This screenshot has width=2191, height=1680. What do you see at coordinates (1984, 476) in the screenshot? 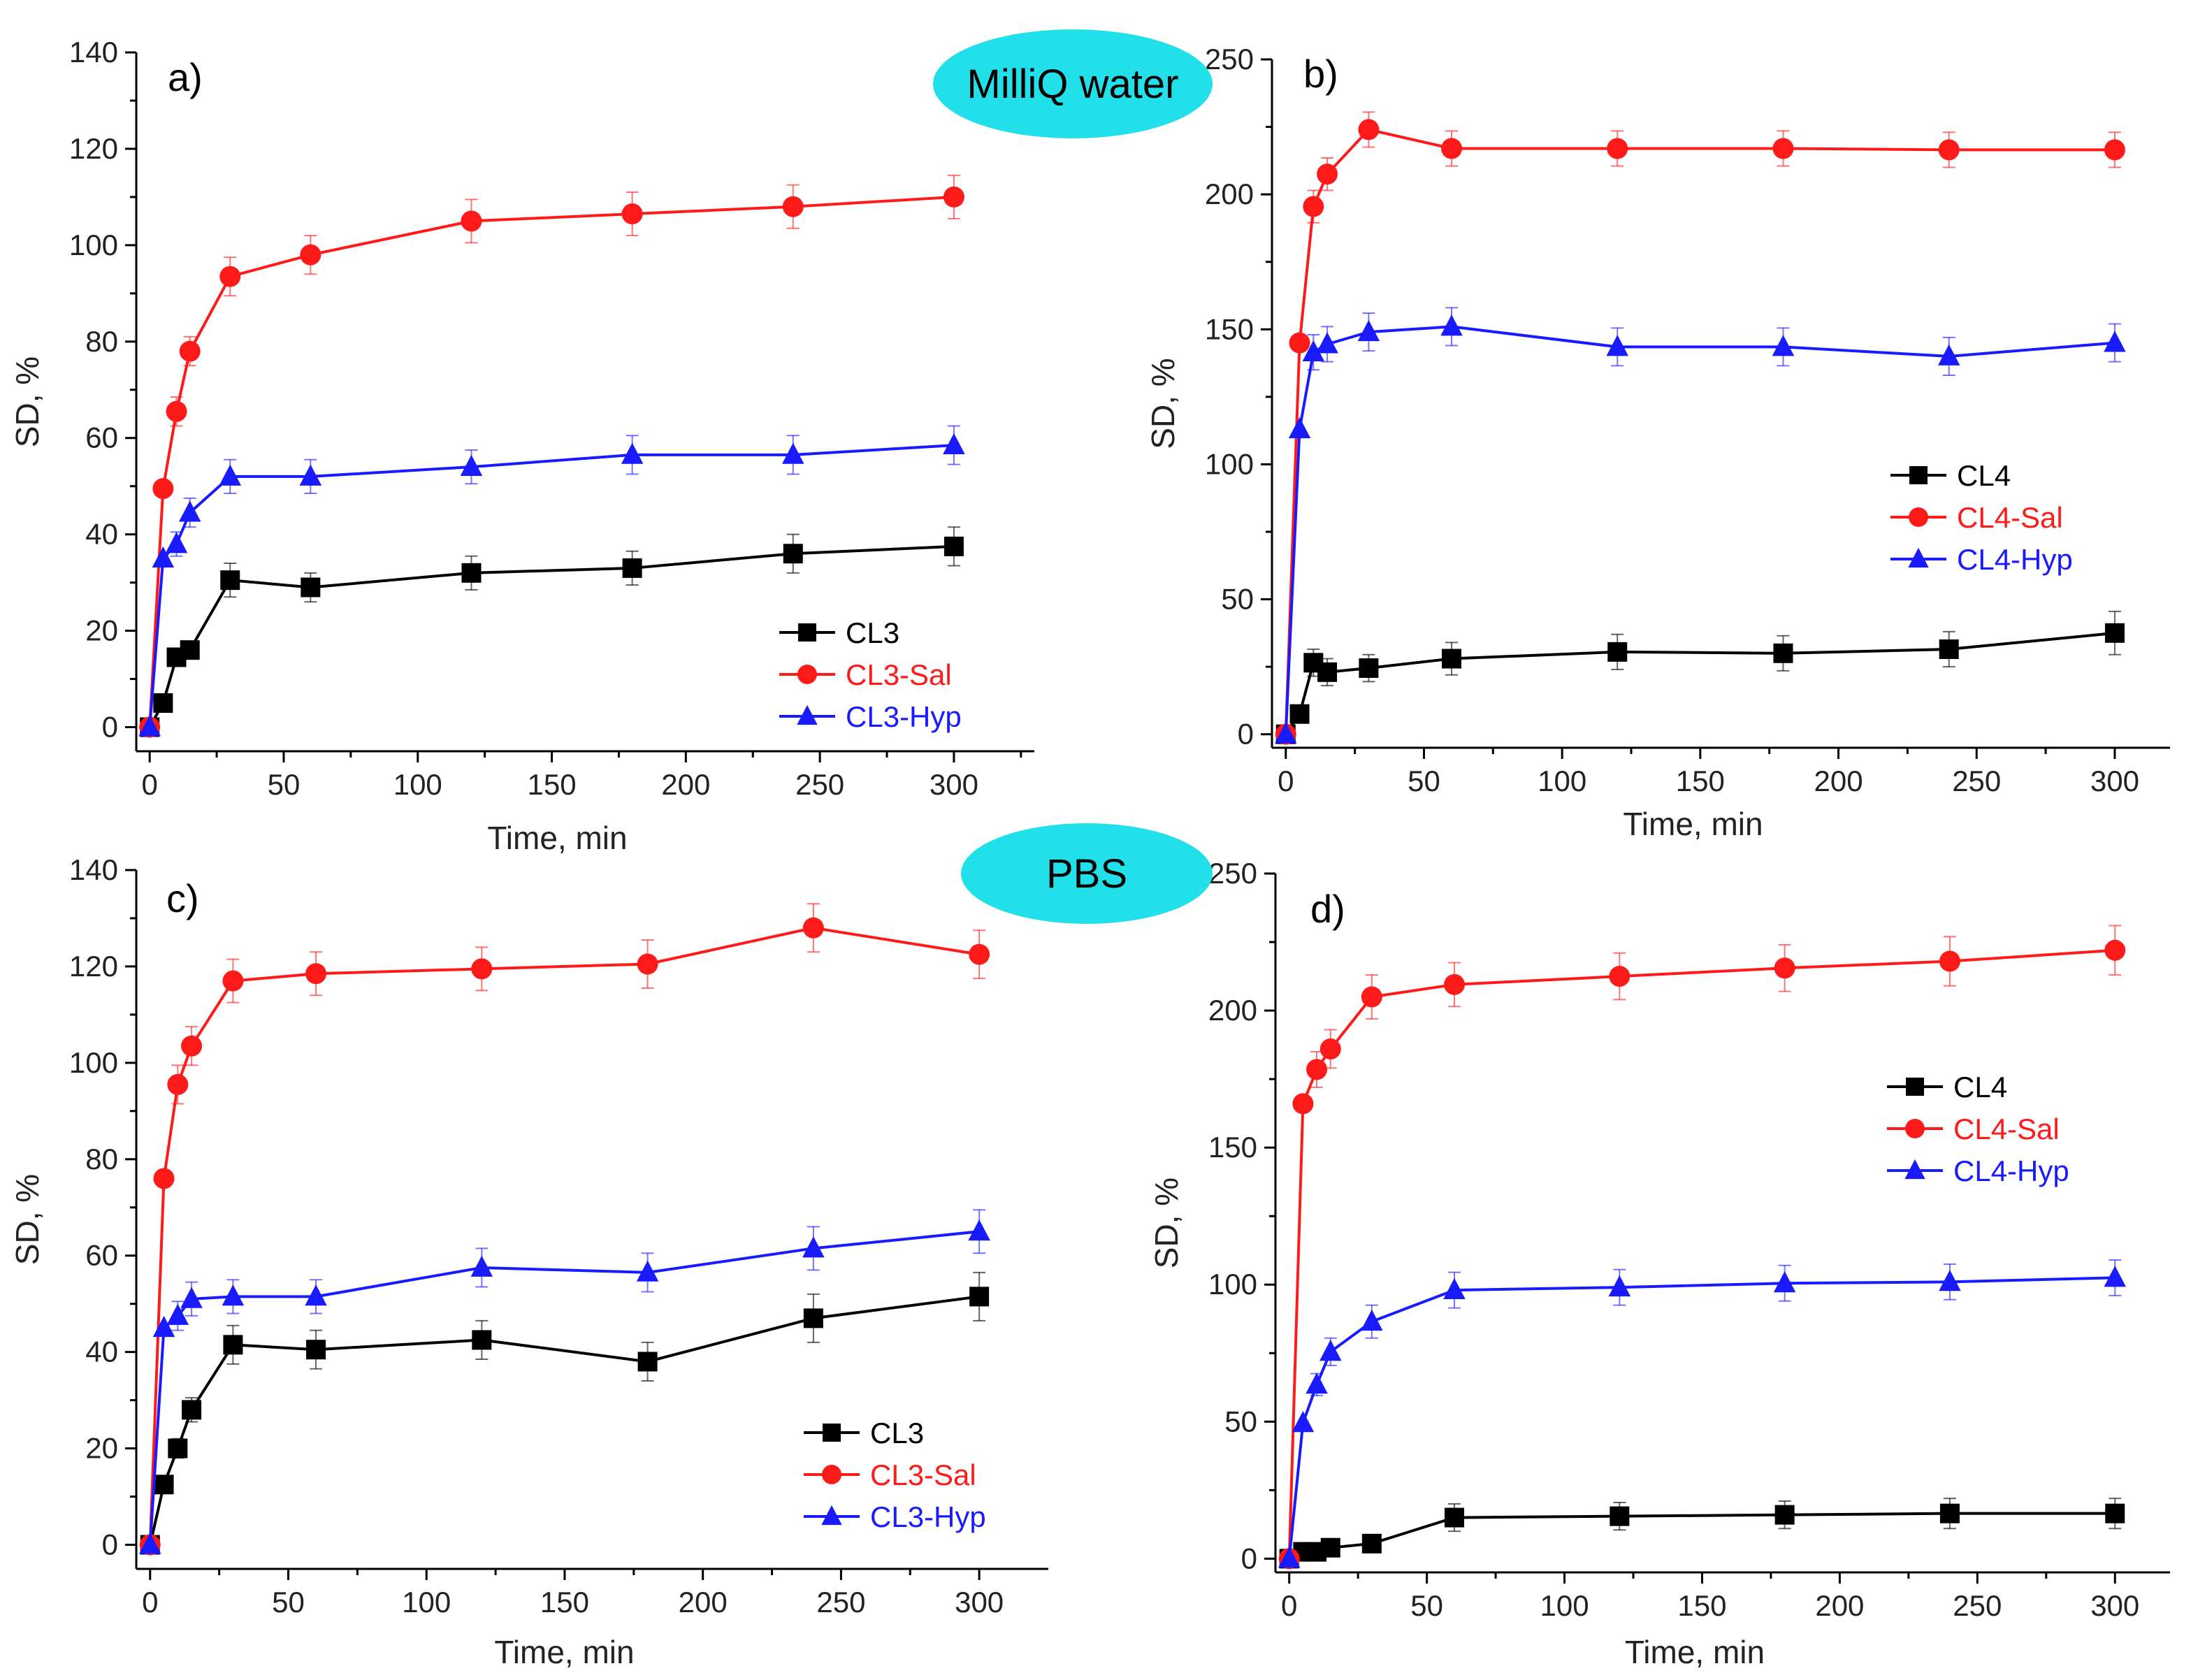
I see `legend-label: CL4` at bounding box center [1984, 476].